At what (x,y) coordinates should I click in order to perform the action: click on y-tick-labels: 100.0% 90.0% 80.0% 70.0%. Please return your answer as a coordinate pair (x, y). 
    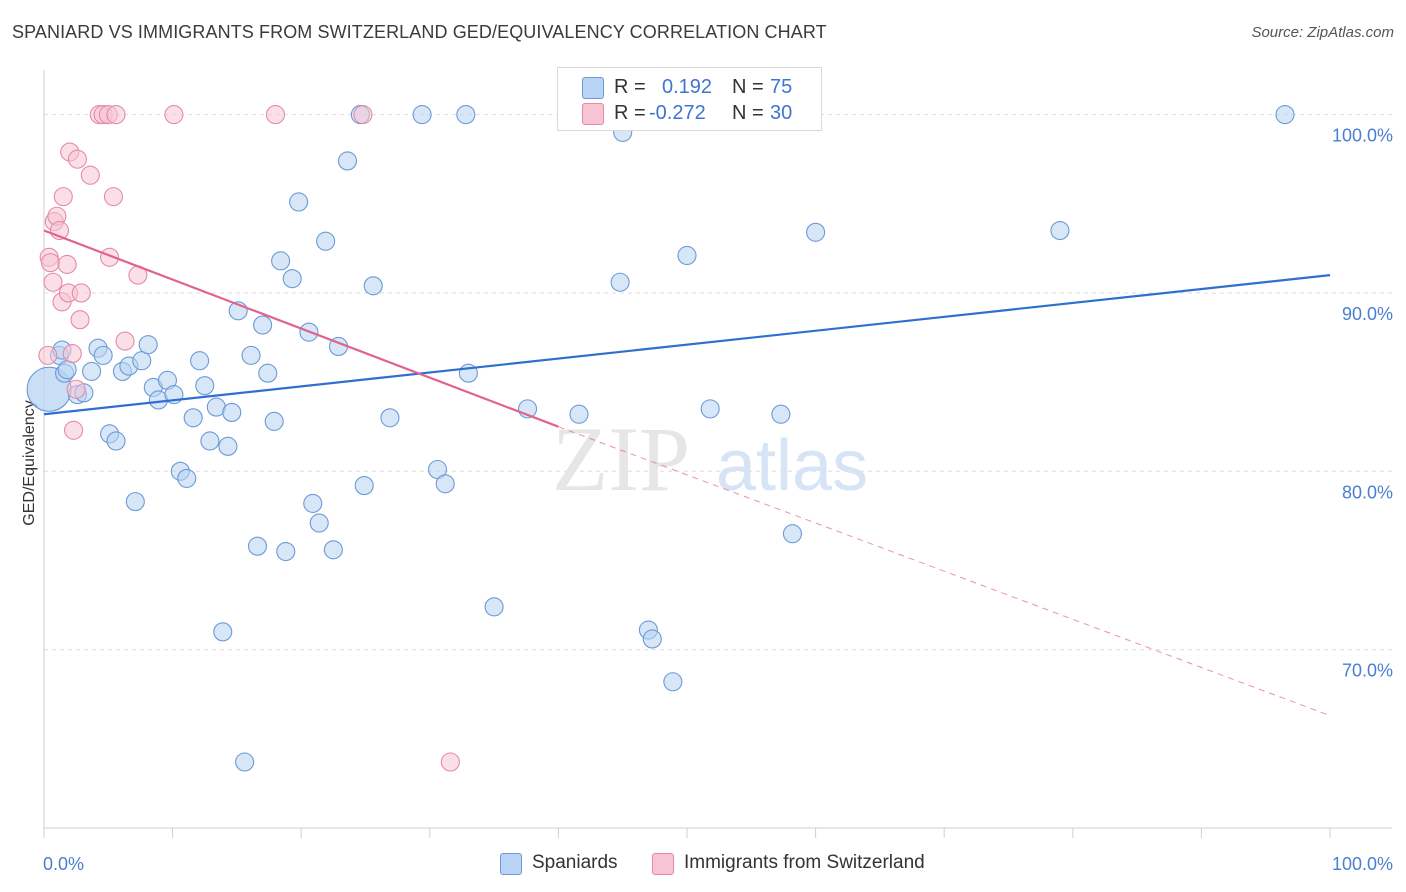
    Looking at the image, I should click on (1362, 403).